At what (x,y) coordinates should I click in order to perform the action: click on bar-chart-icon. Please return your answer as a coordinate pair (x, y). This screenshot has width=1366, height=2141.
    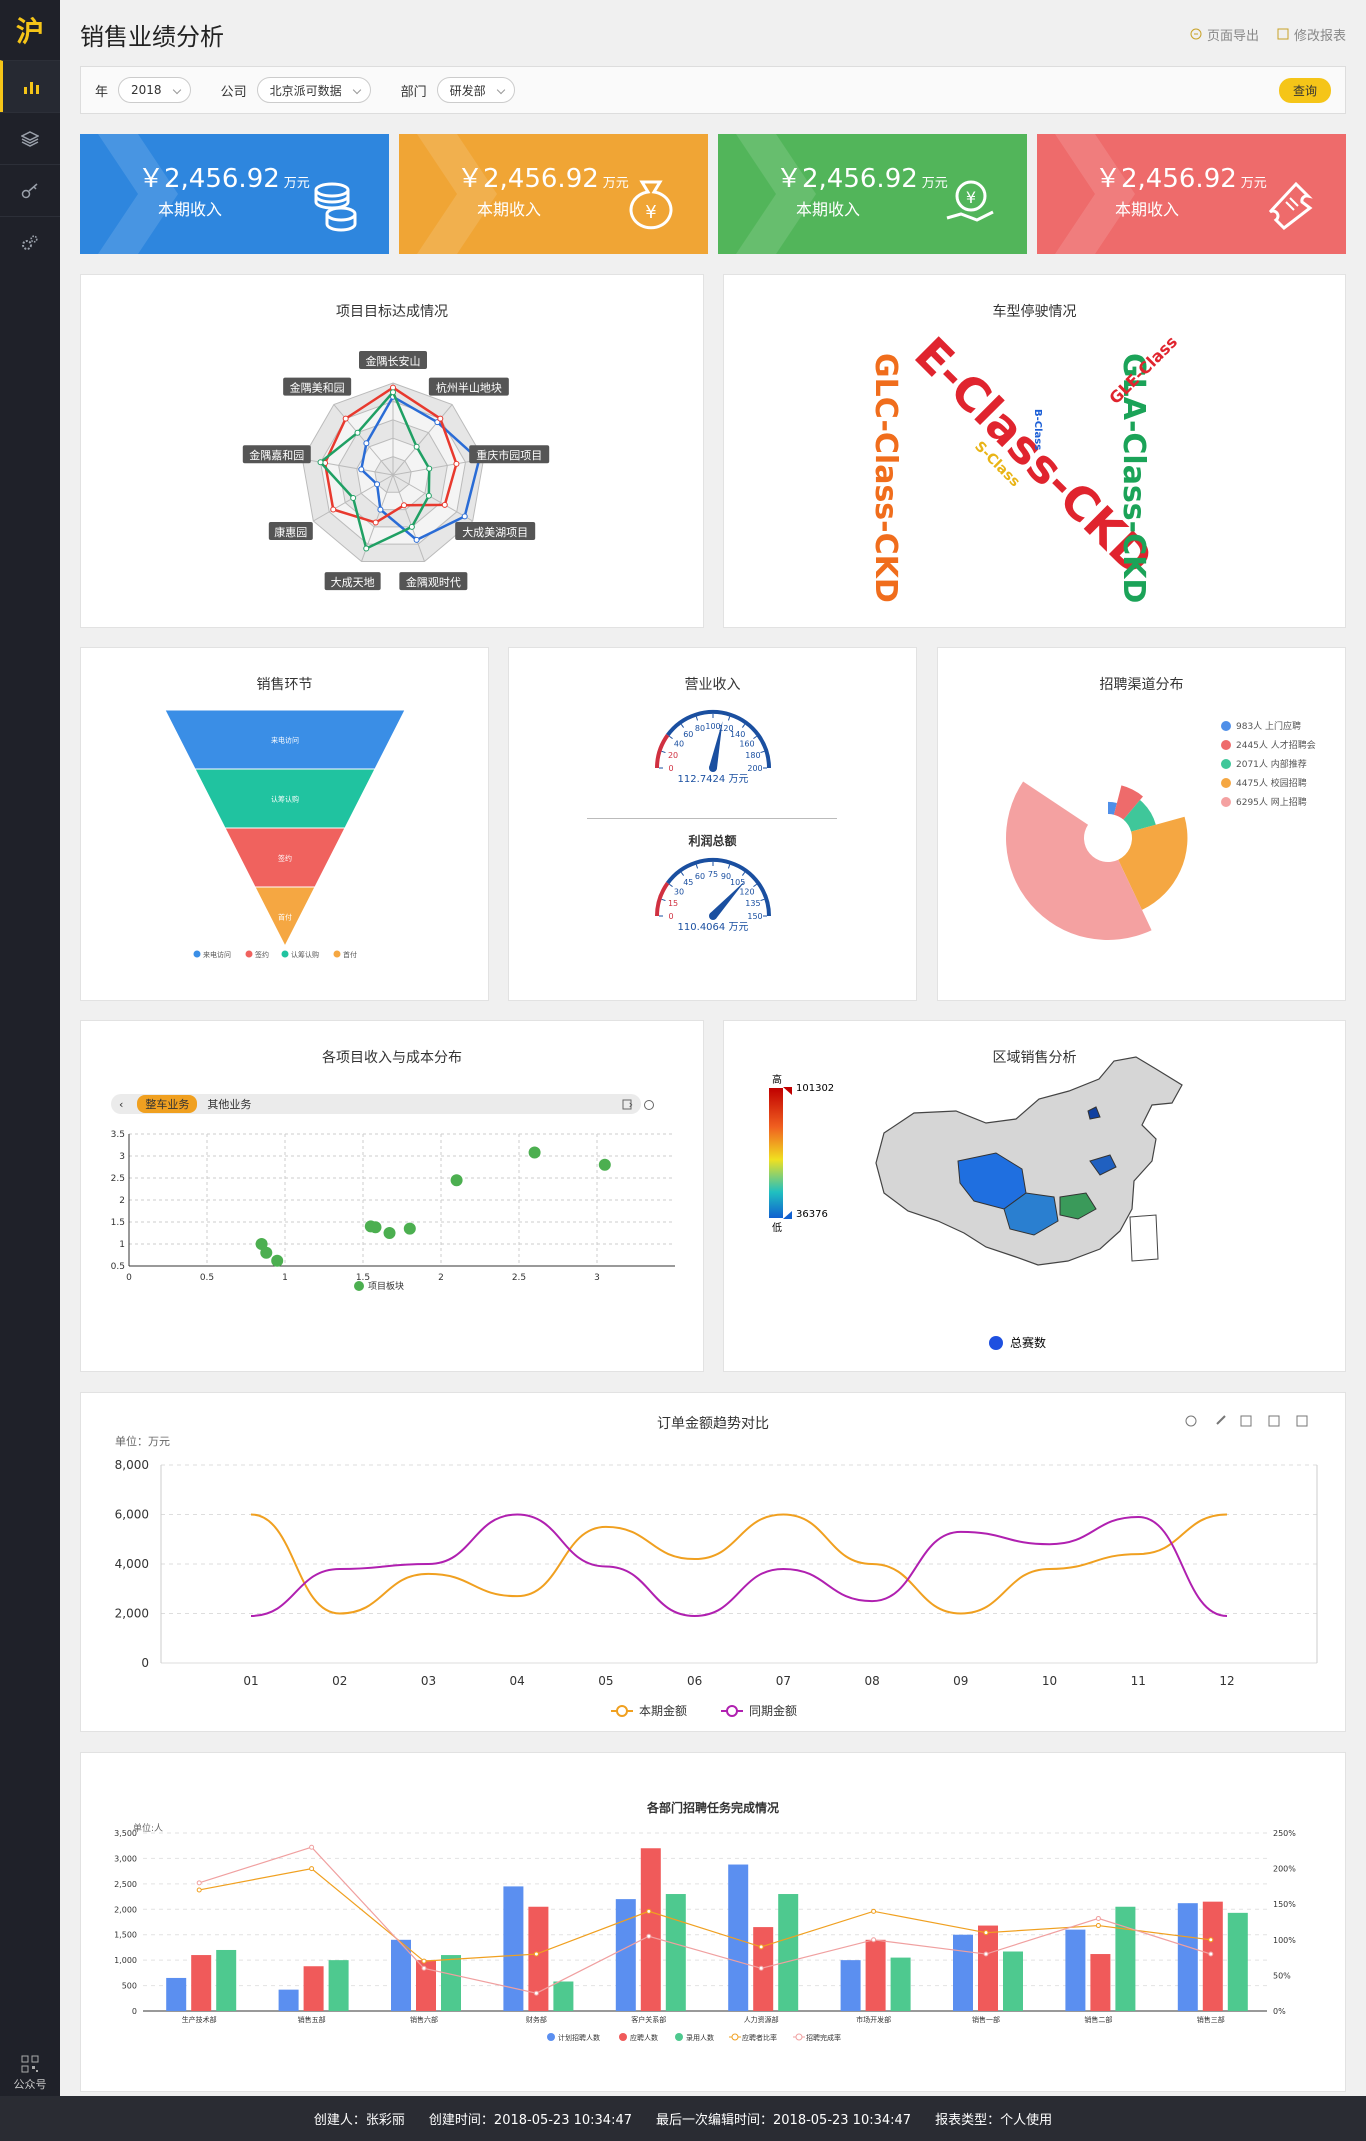
    Looking at the image, I should click on (30, 86).